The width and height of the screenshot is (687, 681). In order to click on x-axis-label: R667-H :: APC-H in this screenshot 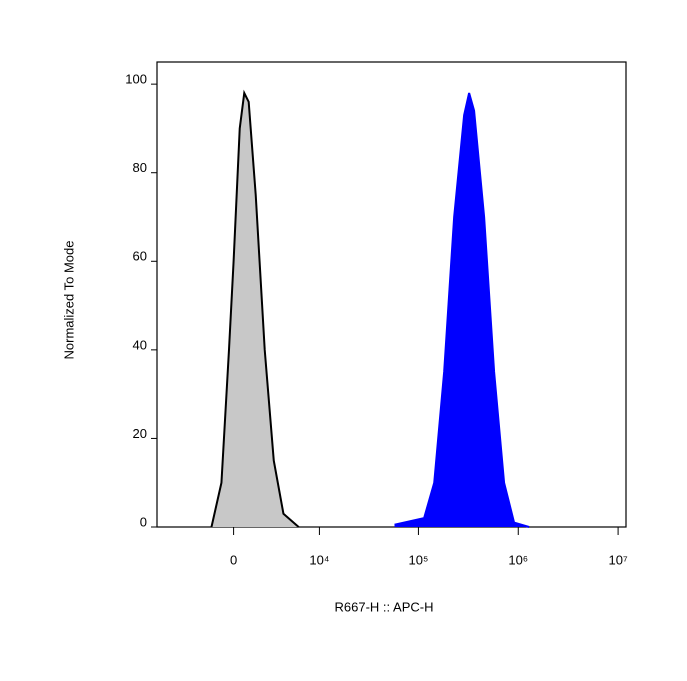, I will do `click(384, 606)`.